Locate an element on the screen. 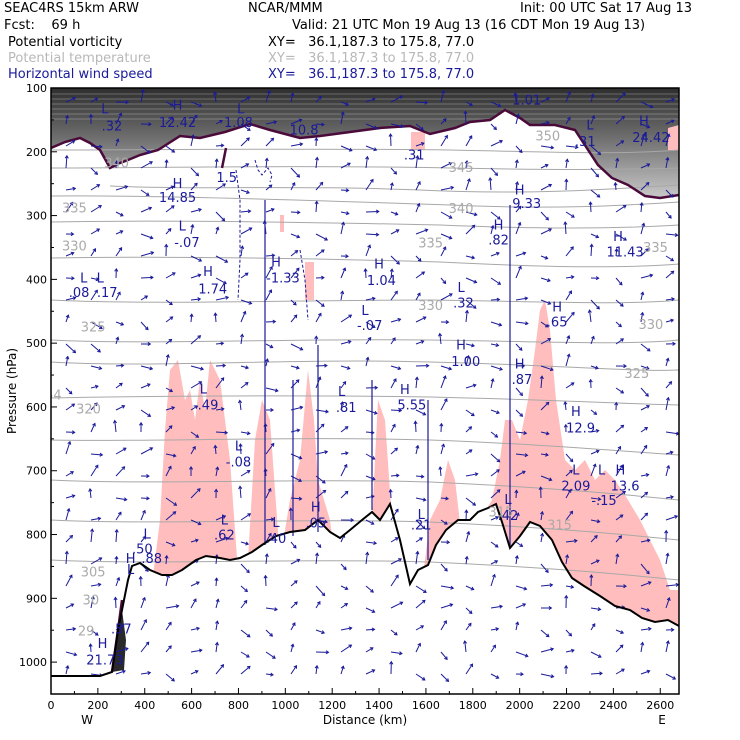  y-tick-label: 400 is located at coordinates (36, 279).